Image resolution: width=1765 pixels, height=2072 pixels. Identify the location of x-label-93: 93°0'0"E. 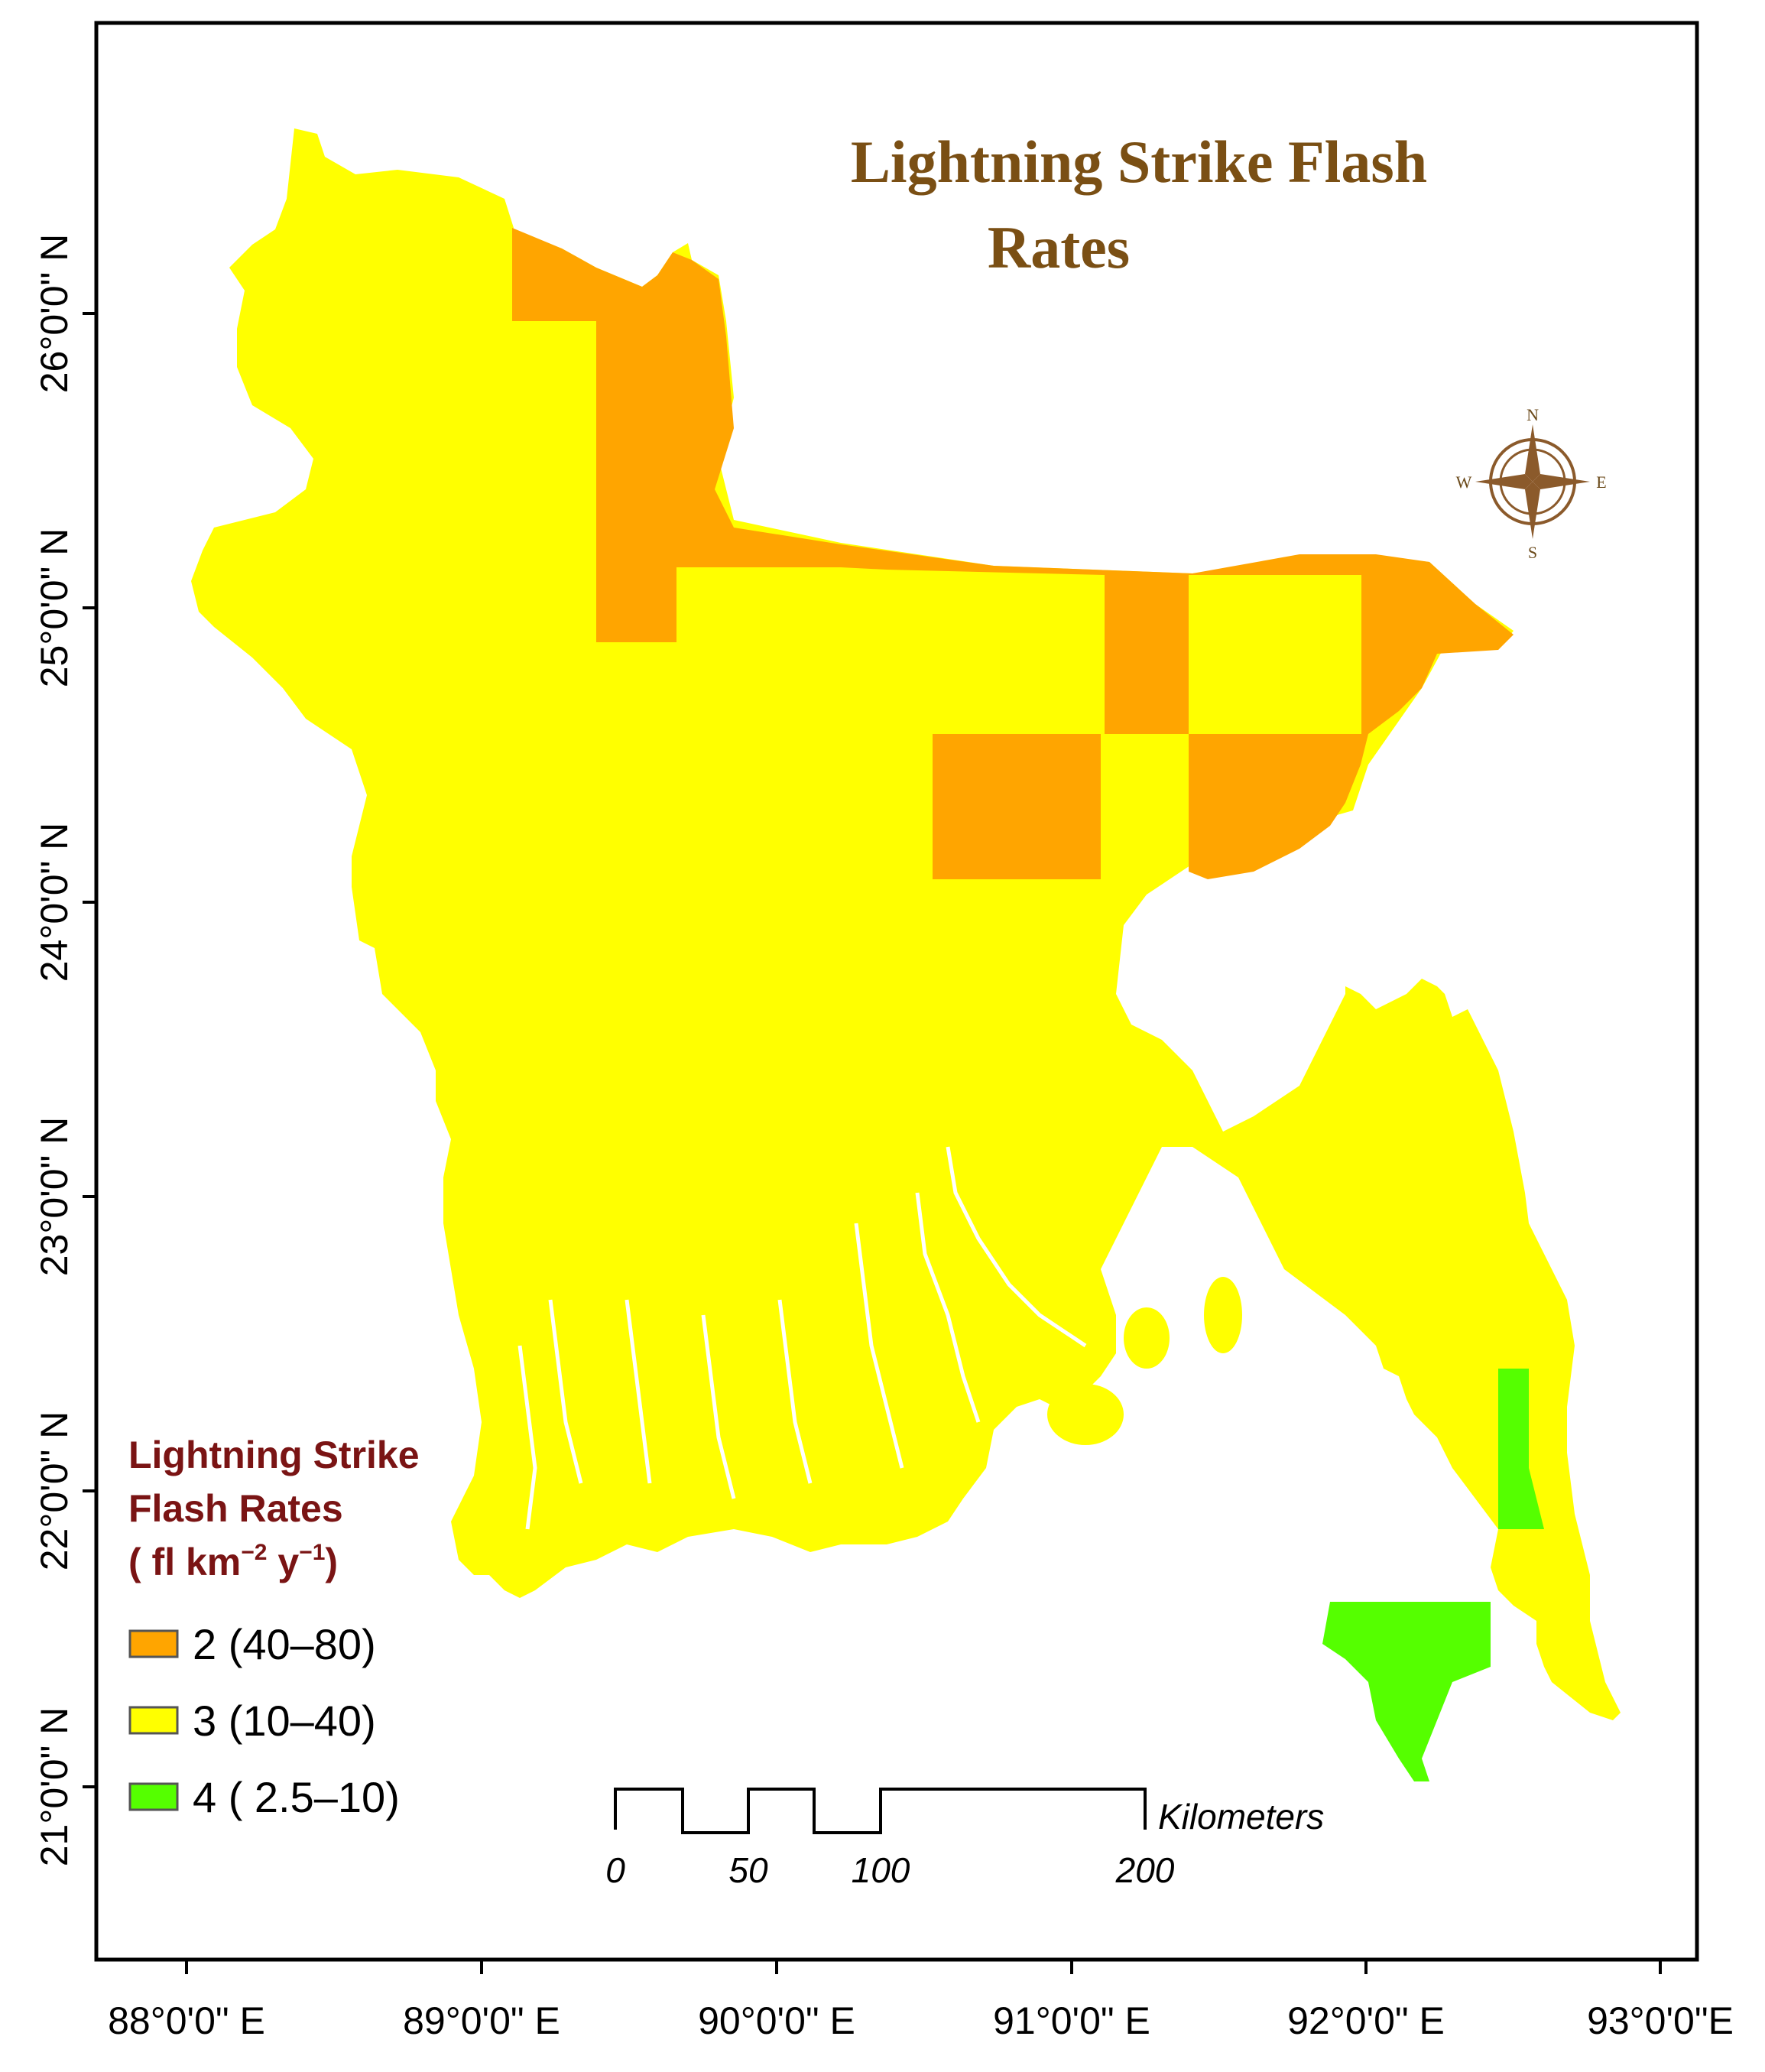
(1660, 2020).